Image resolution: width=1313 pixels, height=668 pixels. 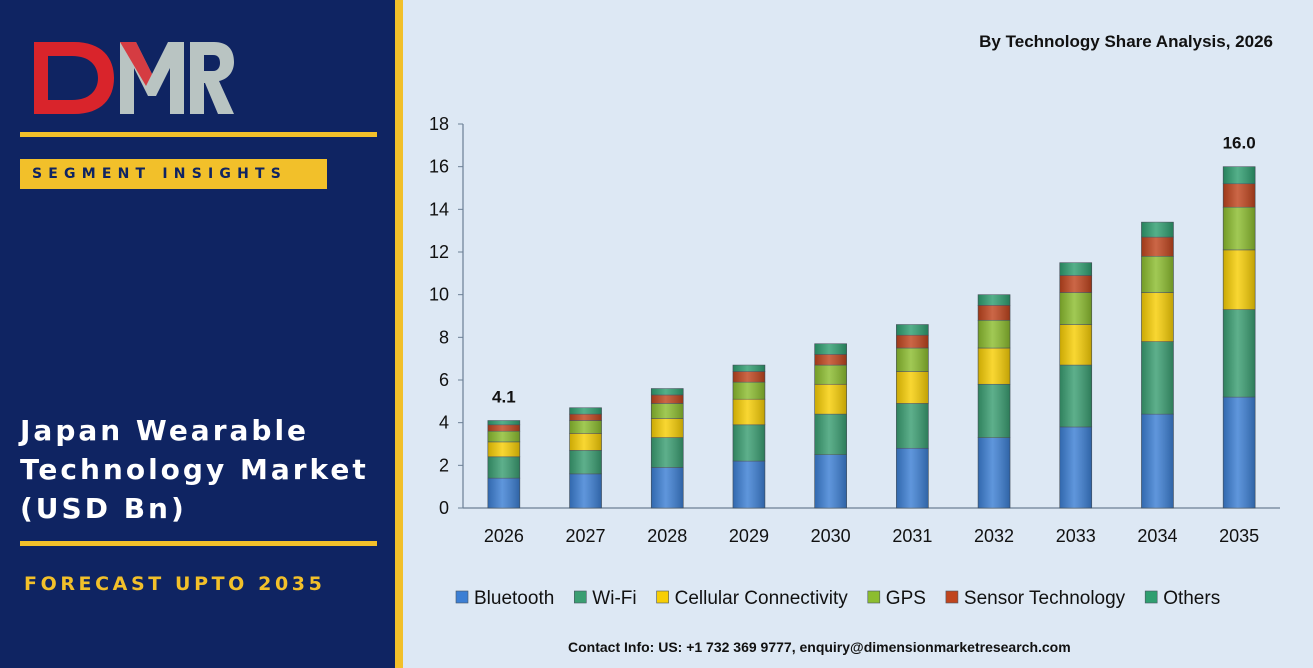 I want to click on market-title-line-3: (USD Bn), so click(x=103, y=508).